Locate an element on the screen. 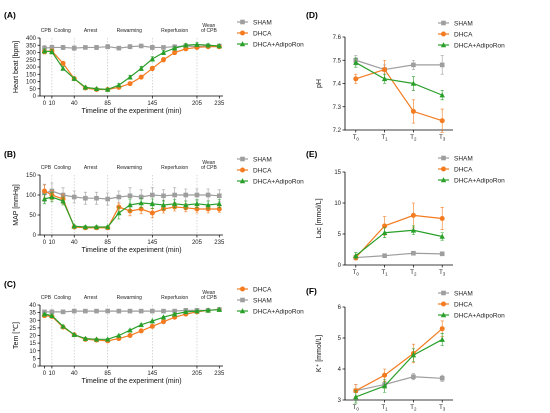  phase-label: Rewarming is located at coordinates (130, 31).